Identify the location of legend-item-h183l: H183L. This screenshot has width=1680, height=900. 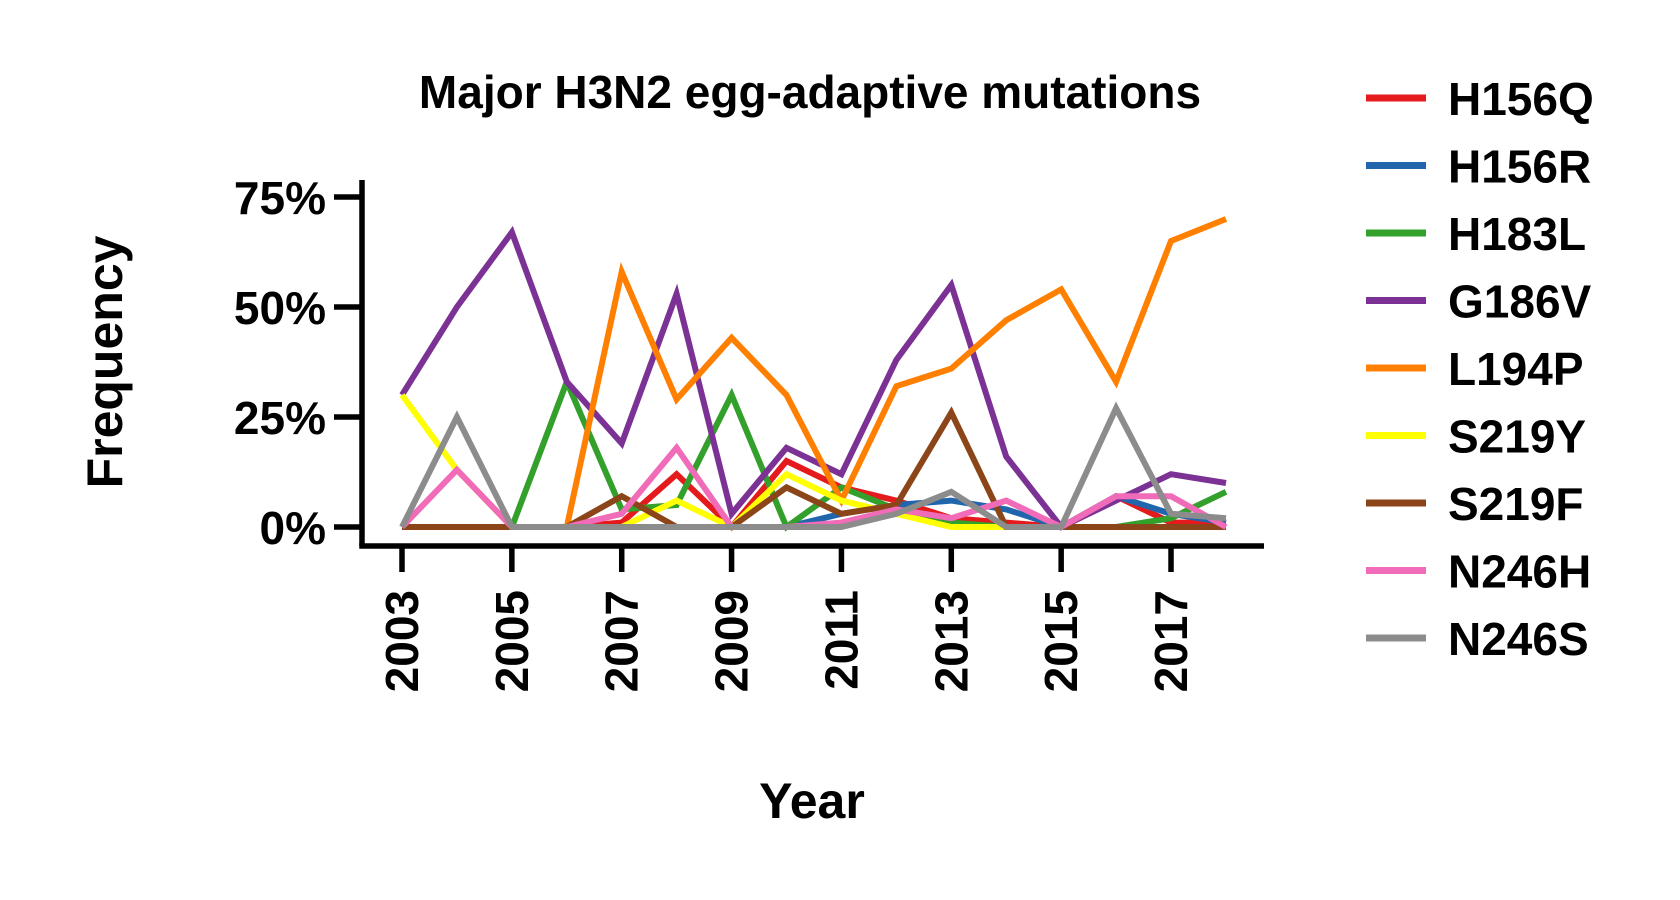
(1476, 234).